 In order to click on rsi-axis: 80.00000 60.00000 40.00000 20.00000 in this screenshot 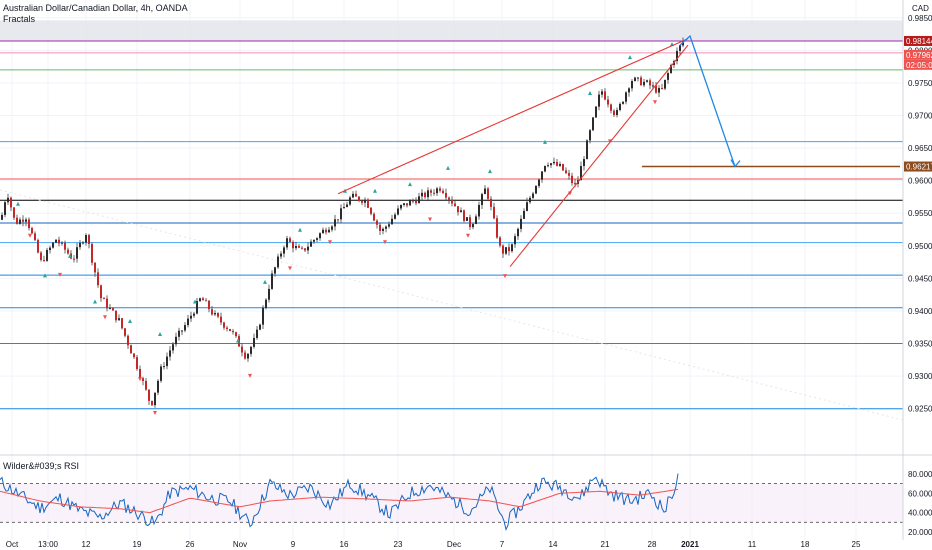, I will do `click(920, 503)`.